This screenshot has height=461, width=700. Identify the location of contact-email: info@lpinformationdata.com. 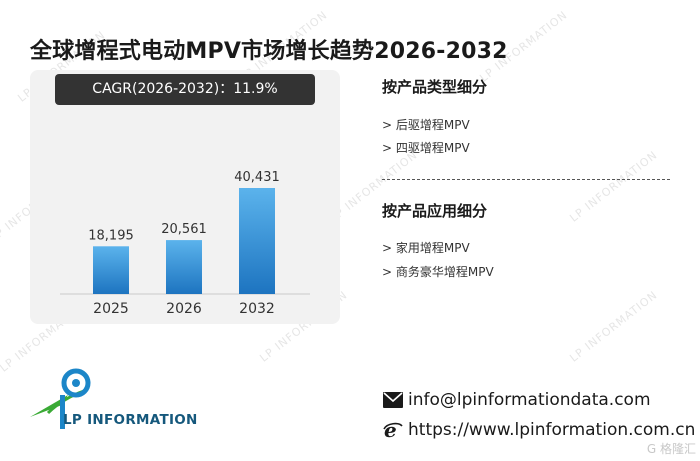
(529, 400).